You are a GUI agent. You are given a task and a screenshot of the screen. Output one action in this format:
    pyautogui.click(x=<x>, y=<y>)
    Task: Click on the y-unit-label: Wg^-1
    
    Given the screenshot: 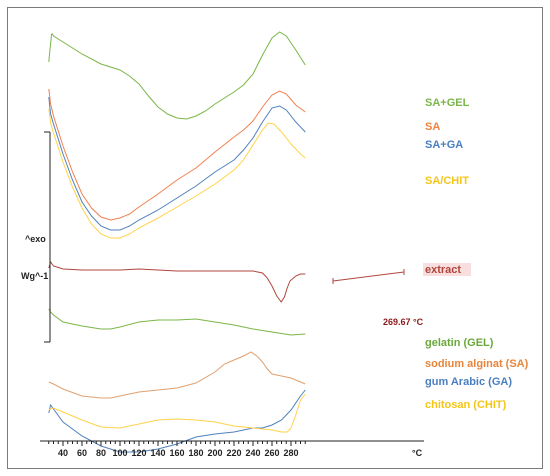 What is the action you would take?
    pyautogui.click(x=34, y=276)
    